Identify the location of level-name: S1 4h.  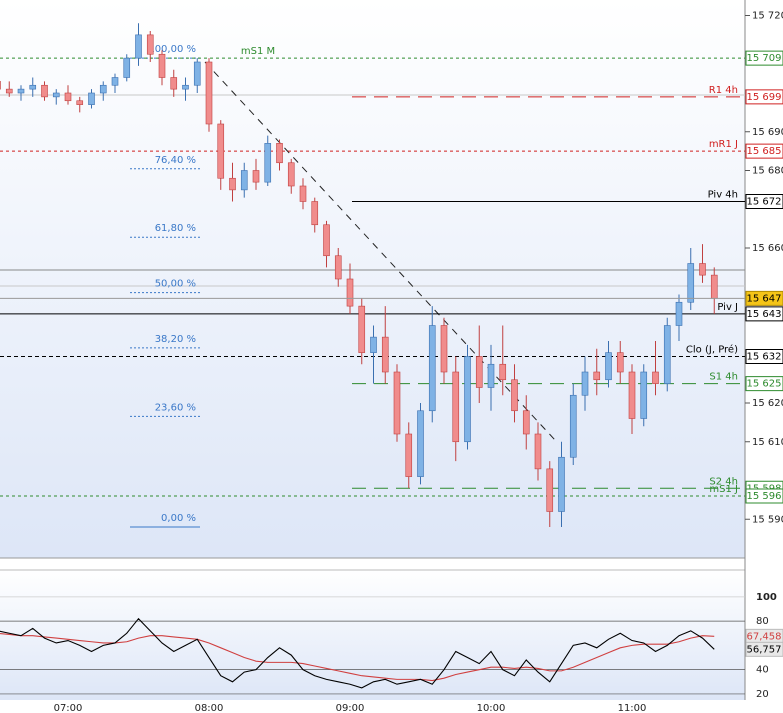
(723, 377).